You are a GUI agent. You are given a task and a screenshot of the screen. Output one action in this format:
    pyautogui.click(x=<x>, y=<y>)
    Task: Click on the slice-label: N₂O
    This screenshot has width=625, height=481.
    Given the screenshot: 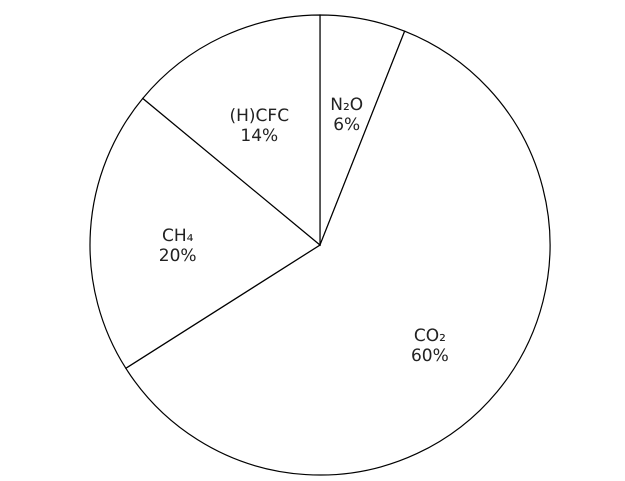 What is the action you would take?
    pyautogui.click(x=347, y=104)
    